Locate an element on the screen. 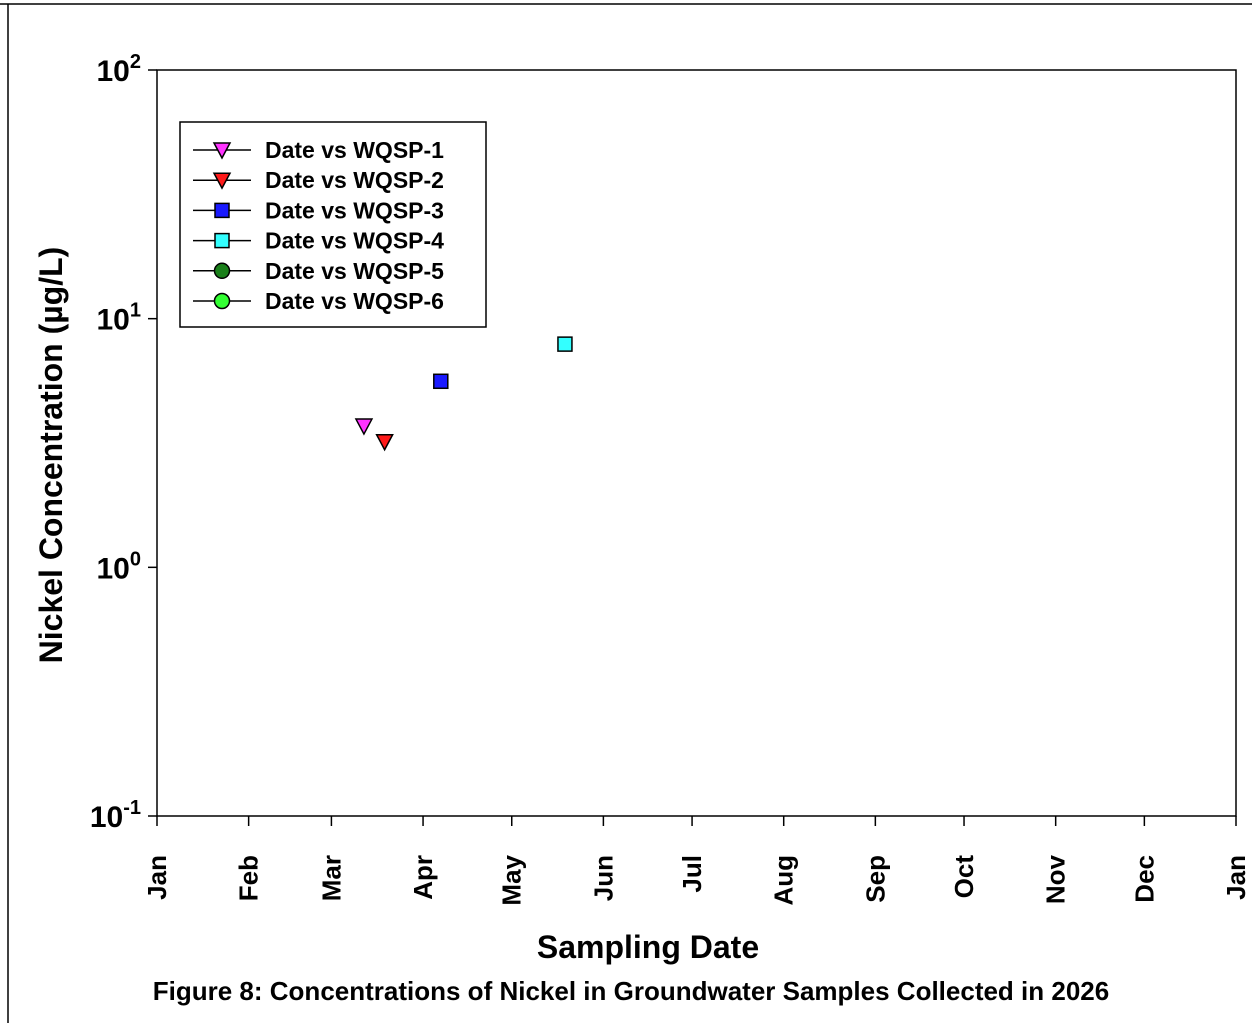  x-tick-label: Jul is located at coordinates (692, 874).